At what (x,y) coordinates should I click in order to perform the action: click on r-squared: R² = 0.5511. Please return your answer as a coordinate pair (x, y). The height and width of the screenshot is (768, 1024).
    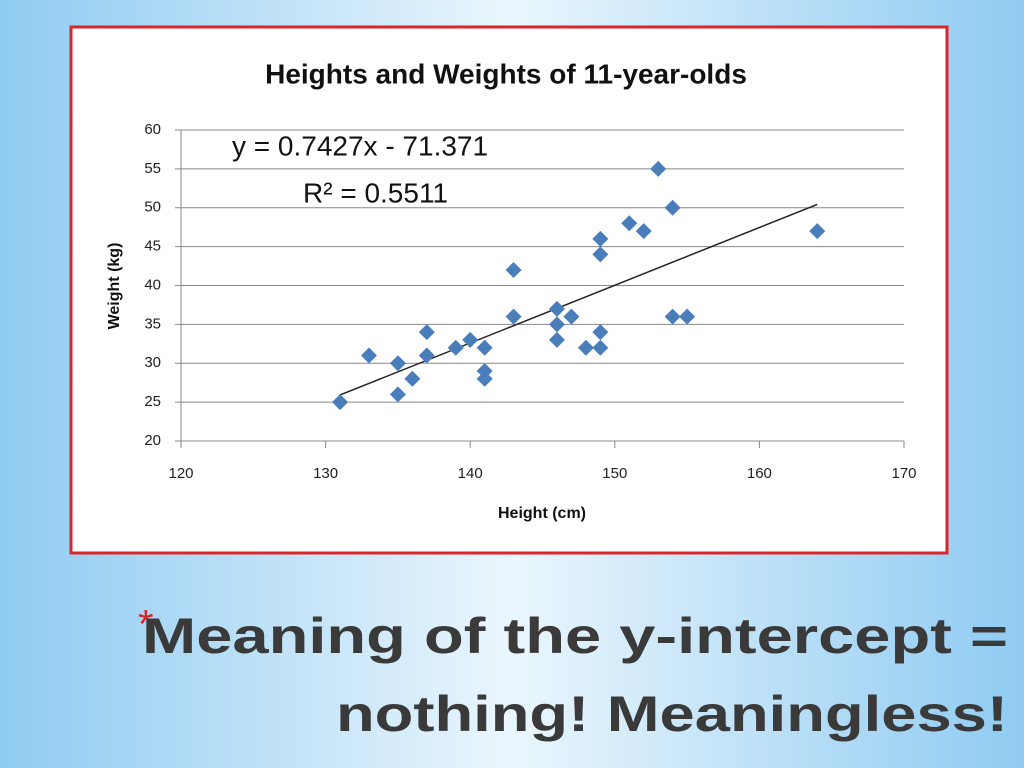
    Looking at the image, I should click on (375, 192).